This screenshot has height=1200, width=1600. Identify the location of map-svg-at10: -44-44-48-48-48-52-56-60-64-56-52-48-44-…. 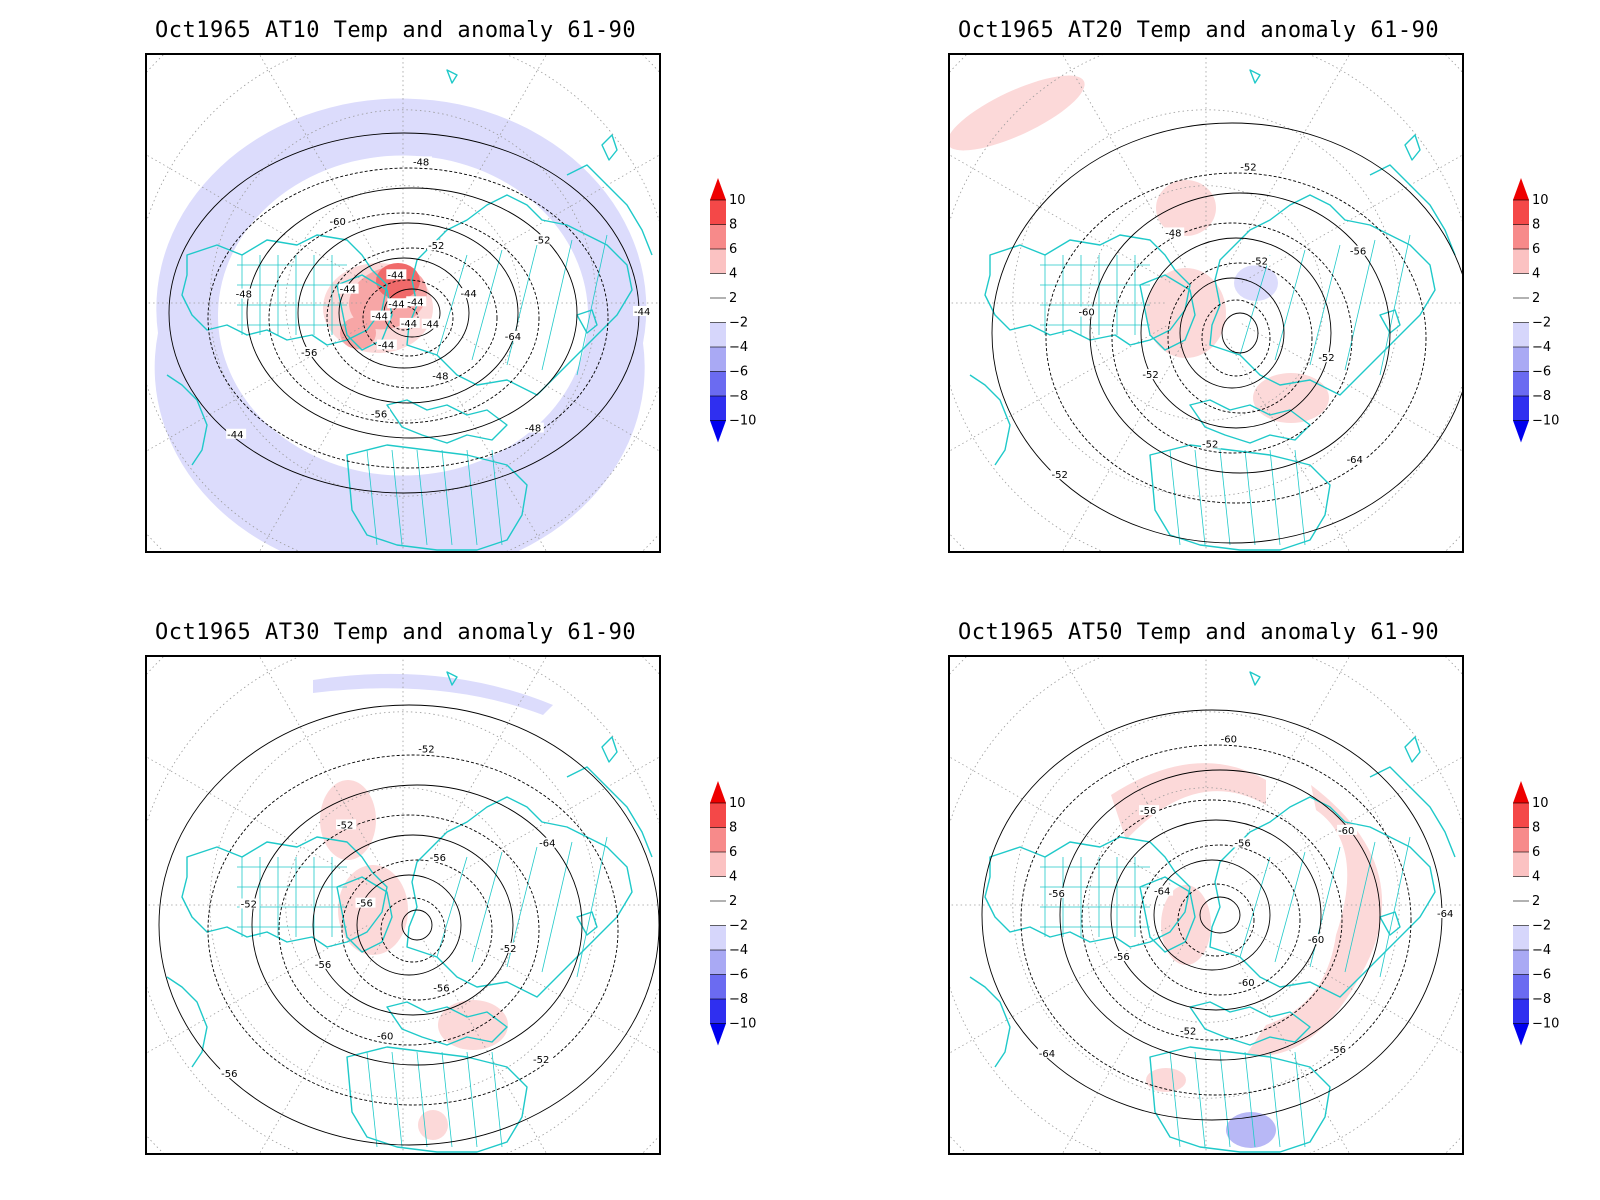
(403, 303).